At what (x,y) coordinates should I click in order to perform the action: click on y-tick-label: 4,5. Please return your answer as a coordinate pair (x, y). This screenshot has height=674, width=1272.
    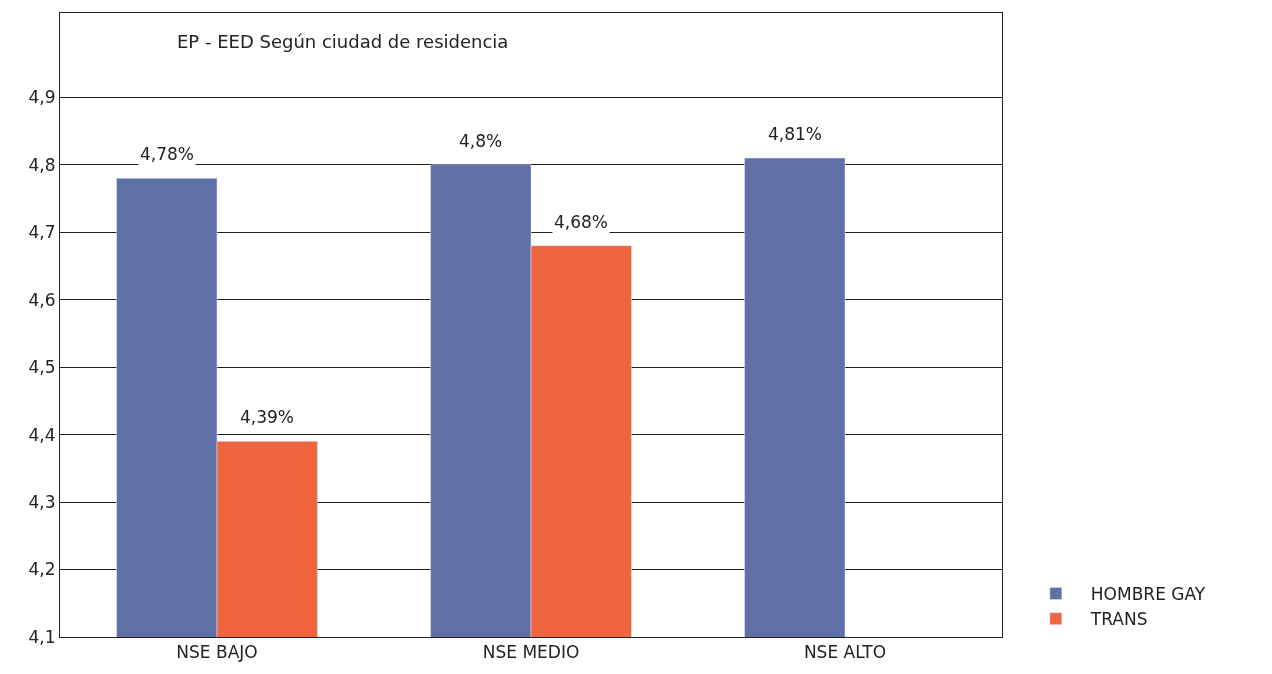
    Looking at the image, I should click on (42, 367).